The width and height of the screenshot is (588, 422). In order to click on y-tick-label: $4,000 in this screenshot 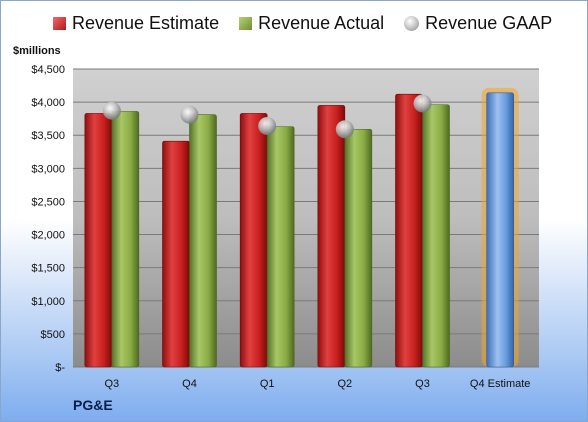, I will do `click(48, 103)`.